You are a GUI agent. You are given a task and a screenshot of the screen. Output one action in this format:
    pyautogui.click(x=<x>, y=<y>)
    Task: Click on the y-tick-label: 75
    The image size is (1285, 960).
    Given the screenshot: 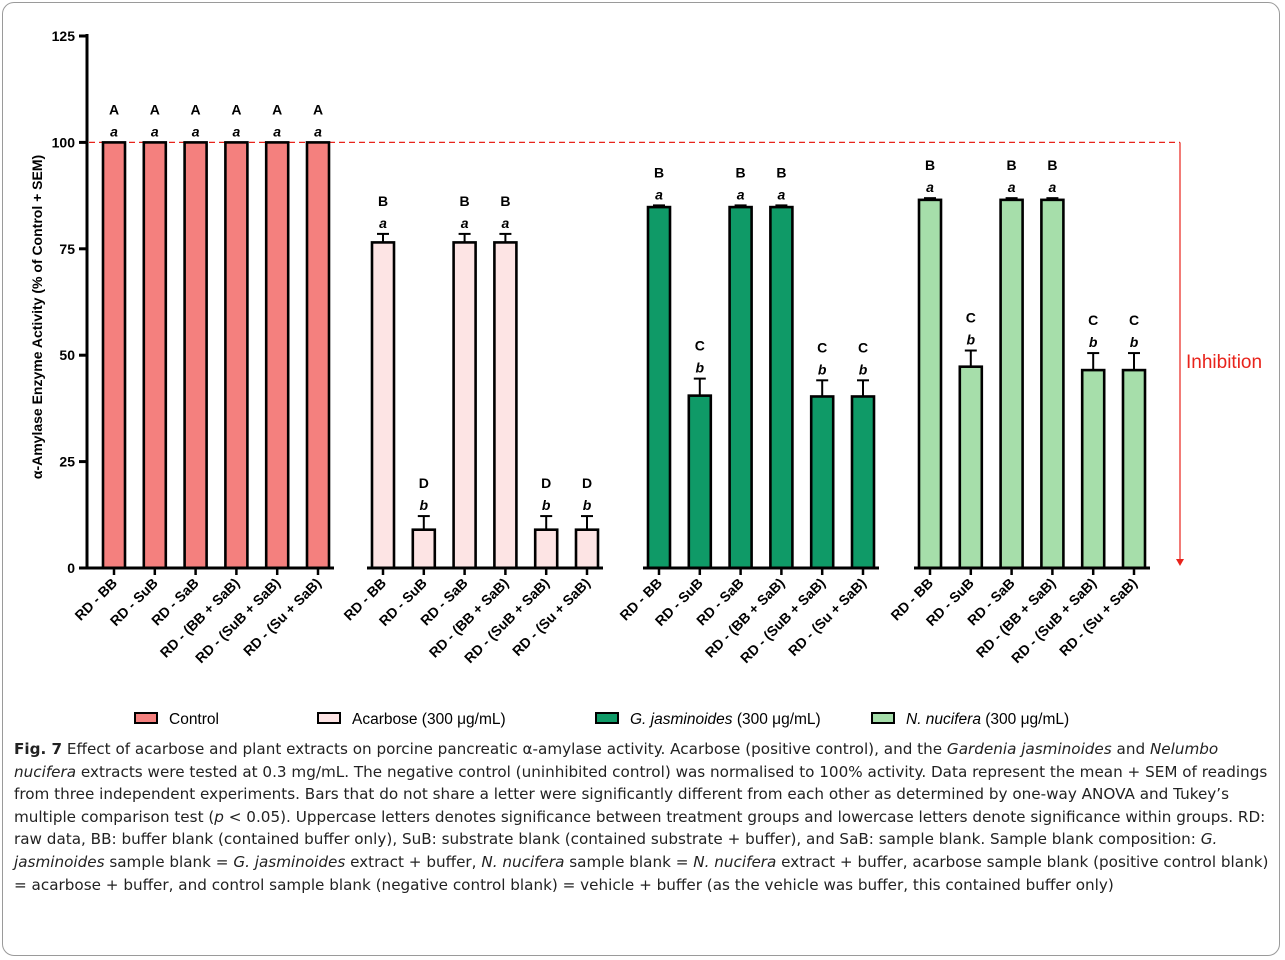 What is the action you would take?
    pyautogui.click(x=67, y=249)
    